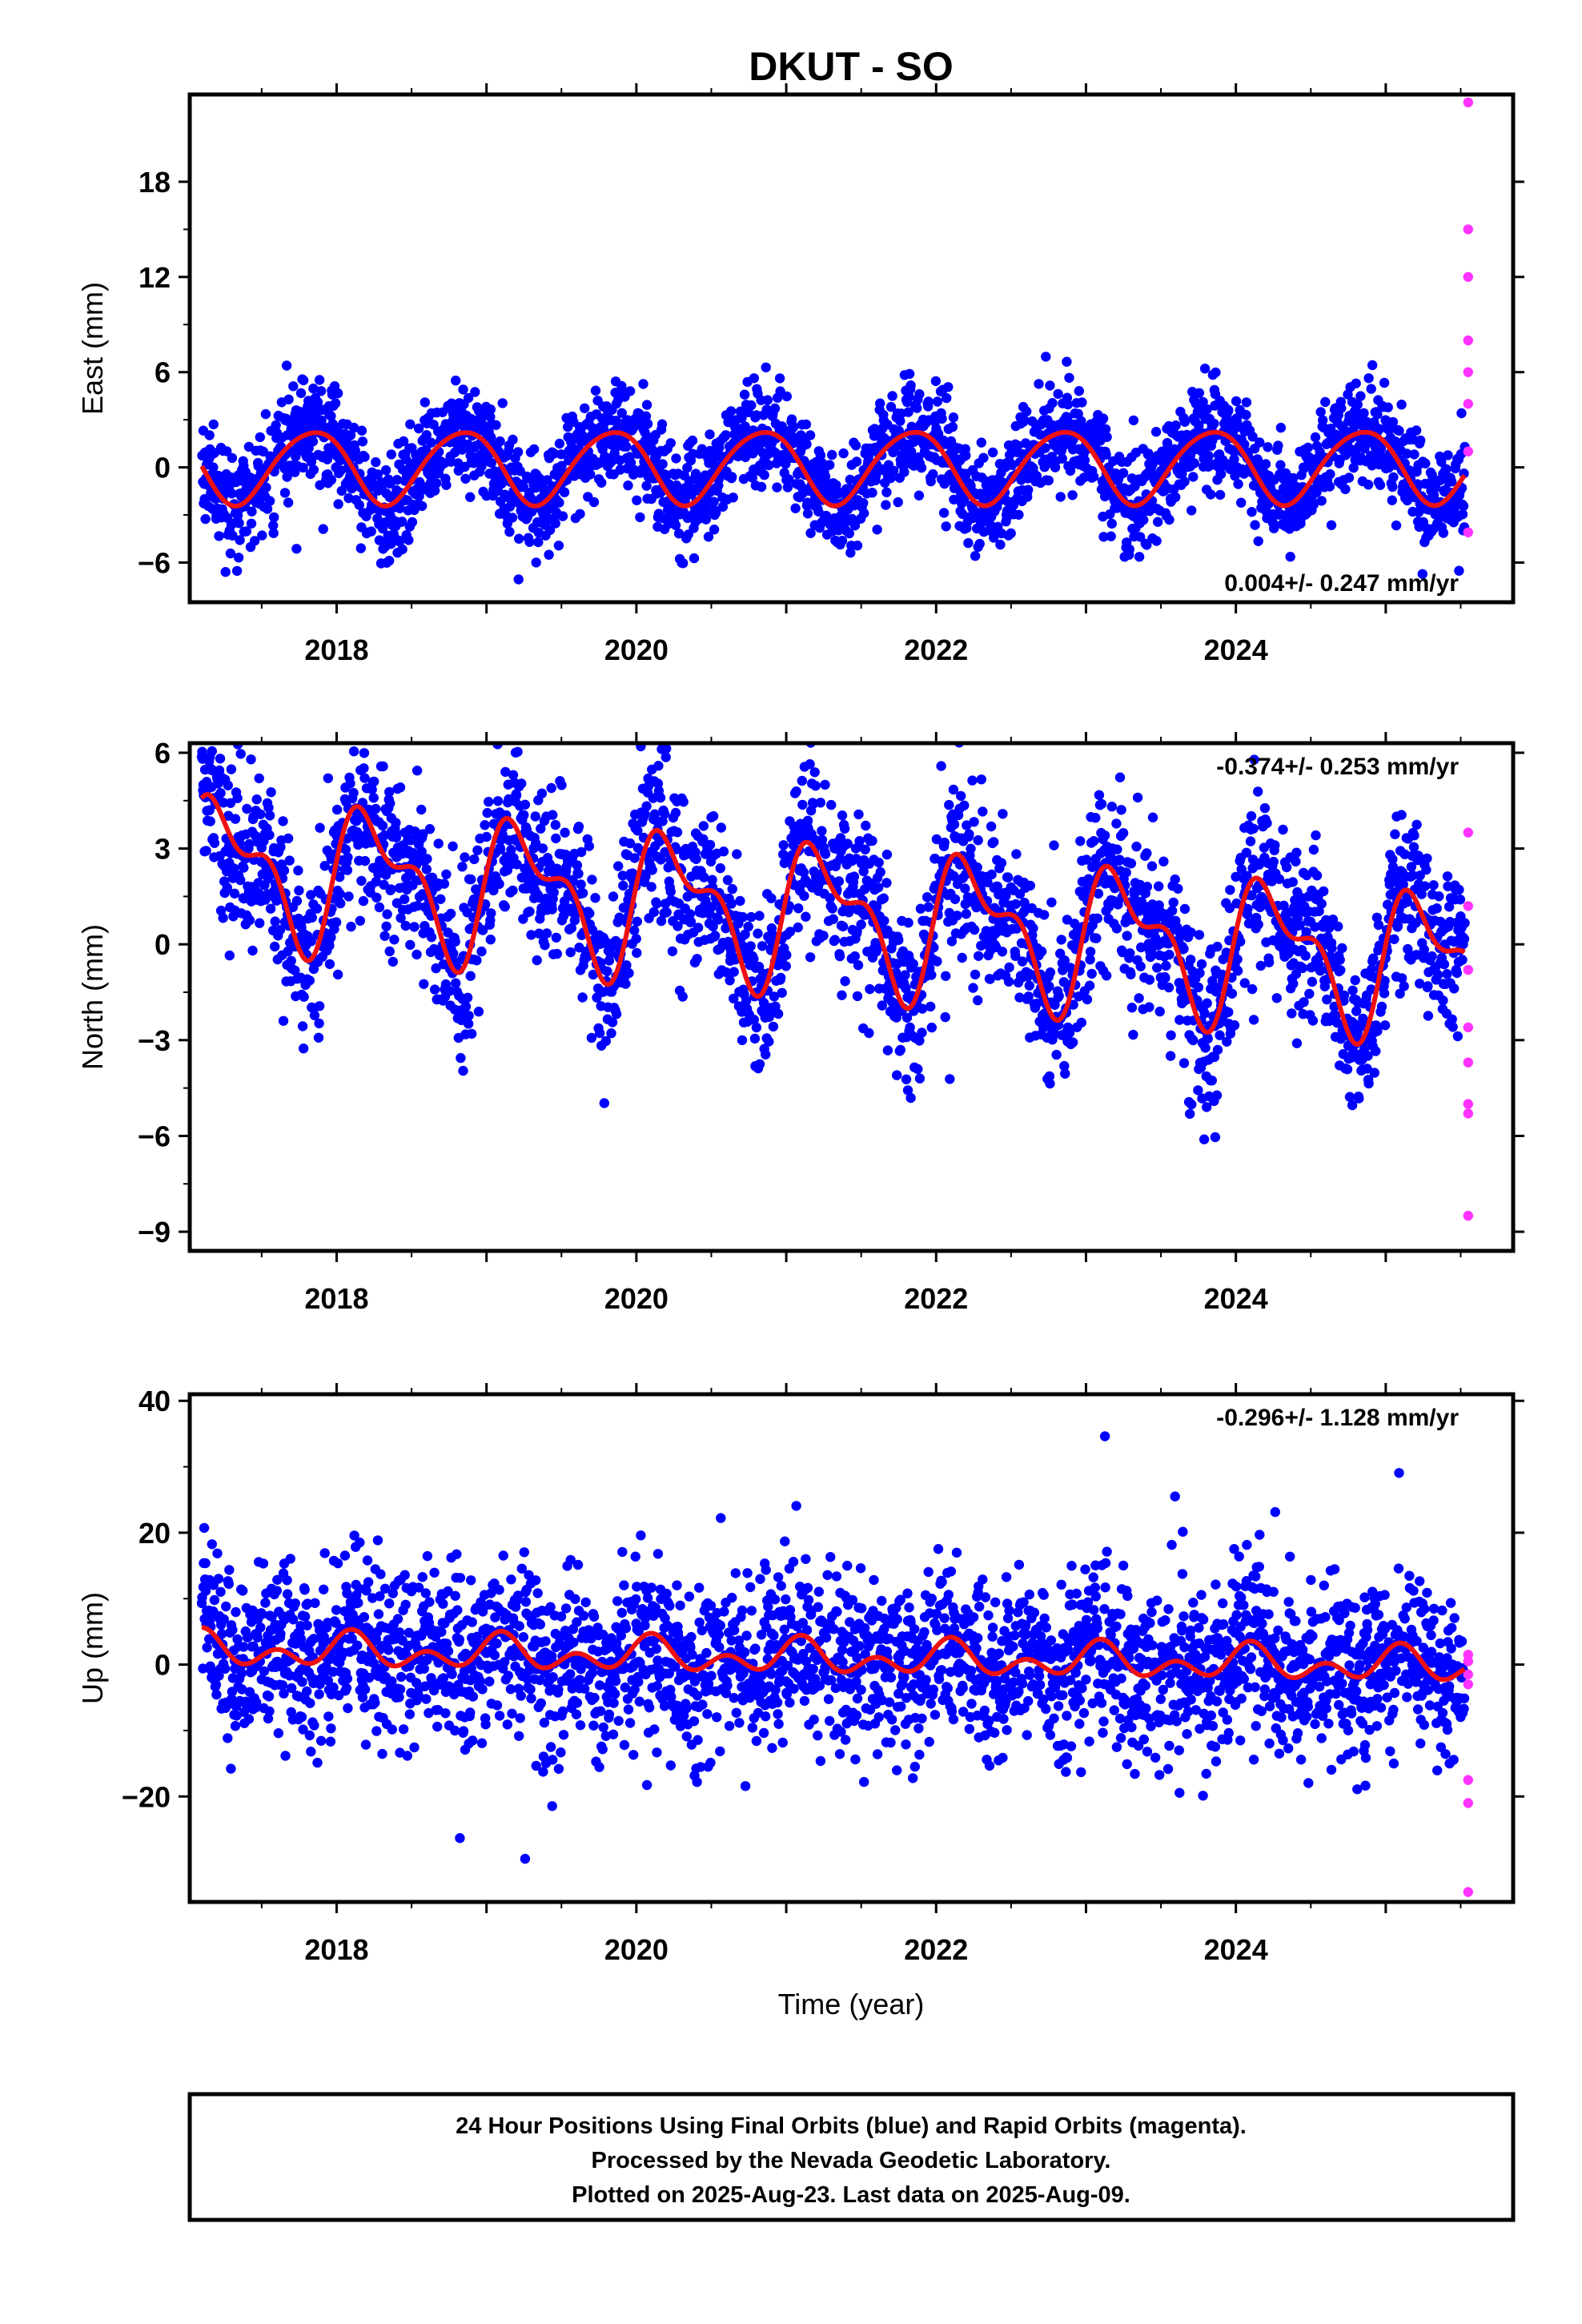 The width and height of the screenshot is (1582, 2324). Describe the element at coordinates (1468, 372) in the screenshot. I see `rapid-orbit-point` at that location.